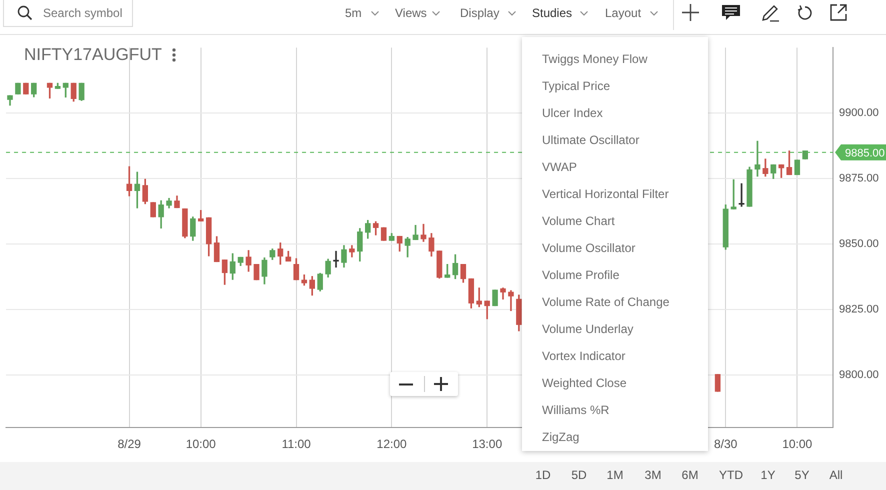 This screenshot has width=886, height=490. Describe the element at coordinates (487, 444) in the screenshot. I see `x-tick-label: 13:00` at that location.